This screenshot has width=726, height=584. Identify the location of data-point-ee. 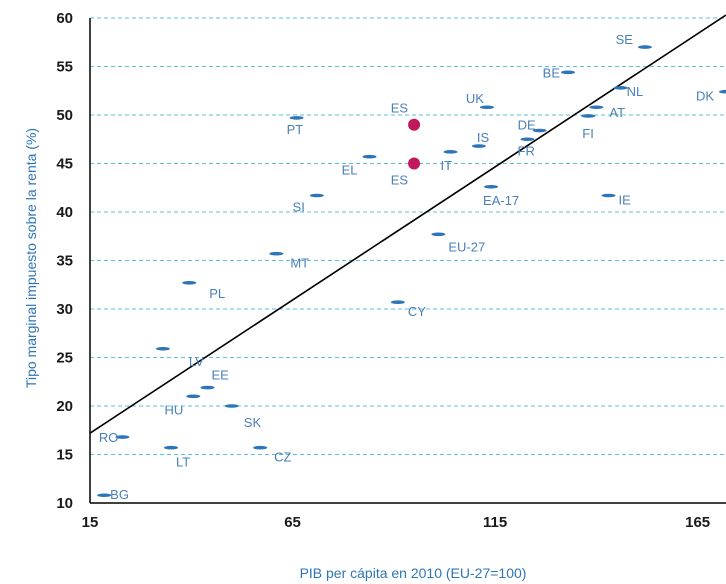
(207, 387).